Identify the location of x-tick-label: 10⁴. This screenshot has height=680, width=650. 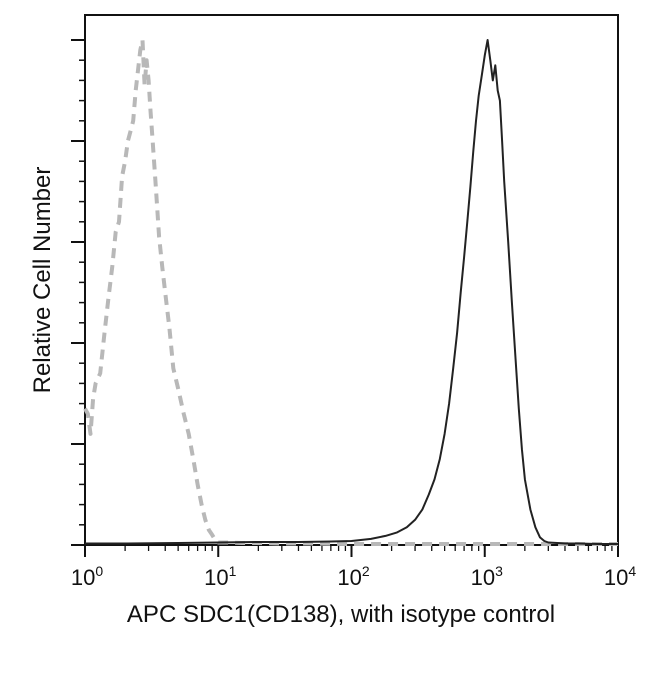
(620, 576).